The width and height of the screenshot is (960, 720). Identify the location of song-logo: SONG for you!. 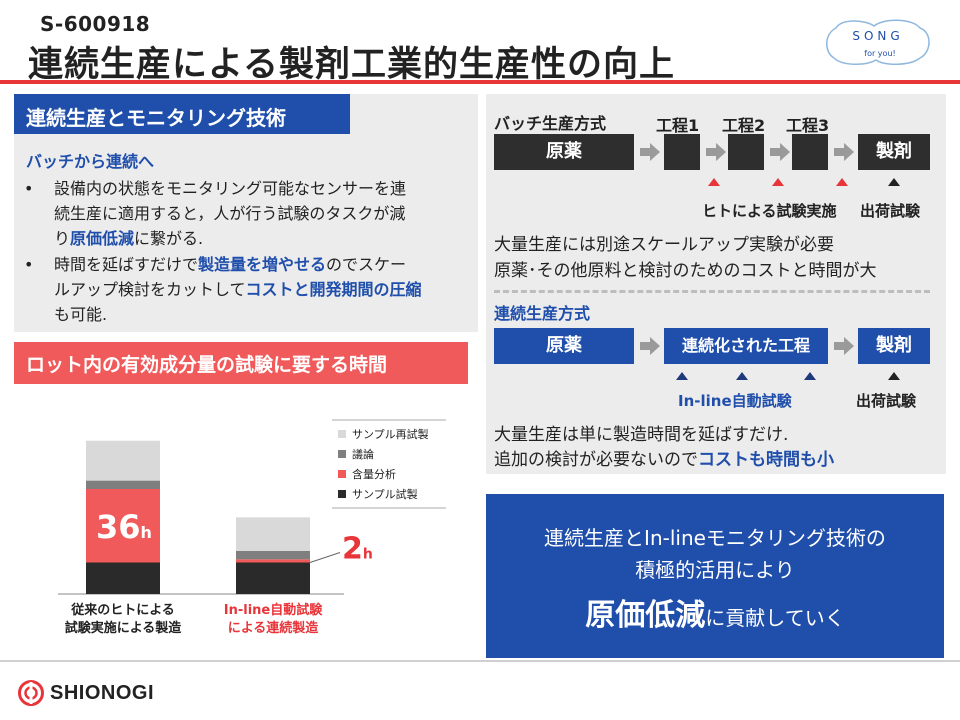
(878, 42).